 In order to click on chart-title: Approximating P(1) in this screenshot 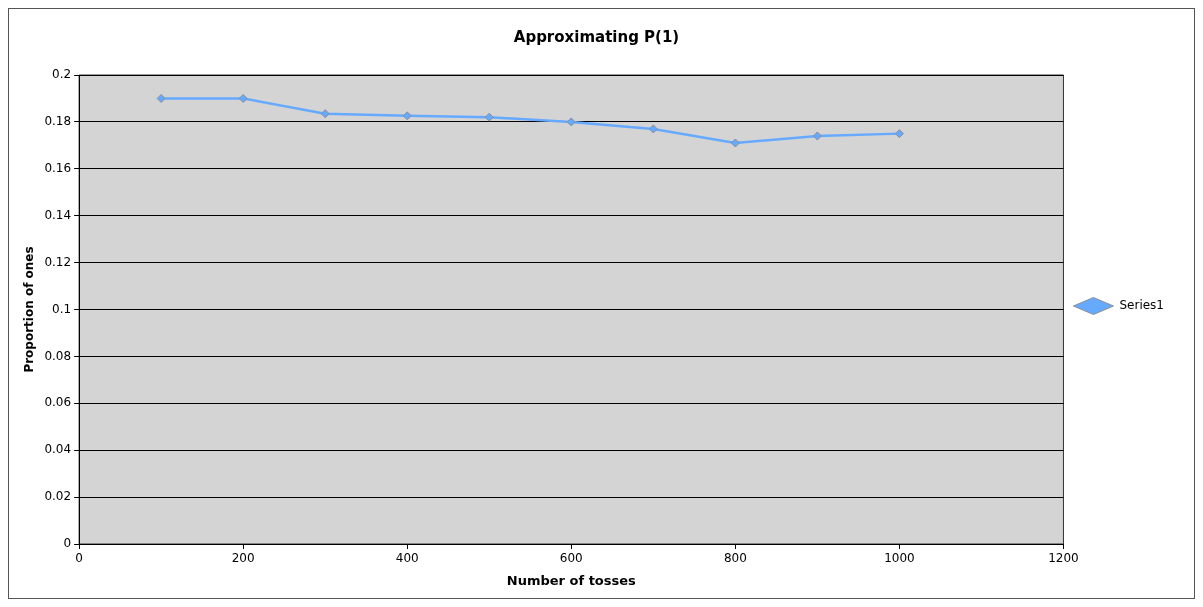, I will do `click(596, 36)`.